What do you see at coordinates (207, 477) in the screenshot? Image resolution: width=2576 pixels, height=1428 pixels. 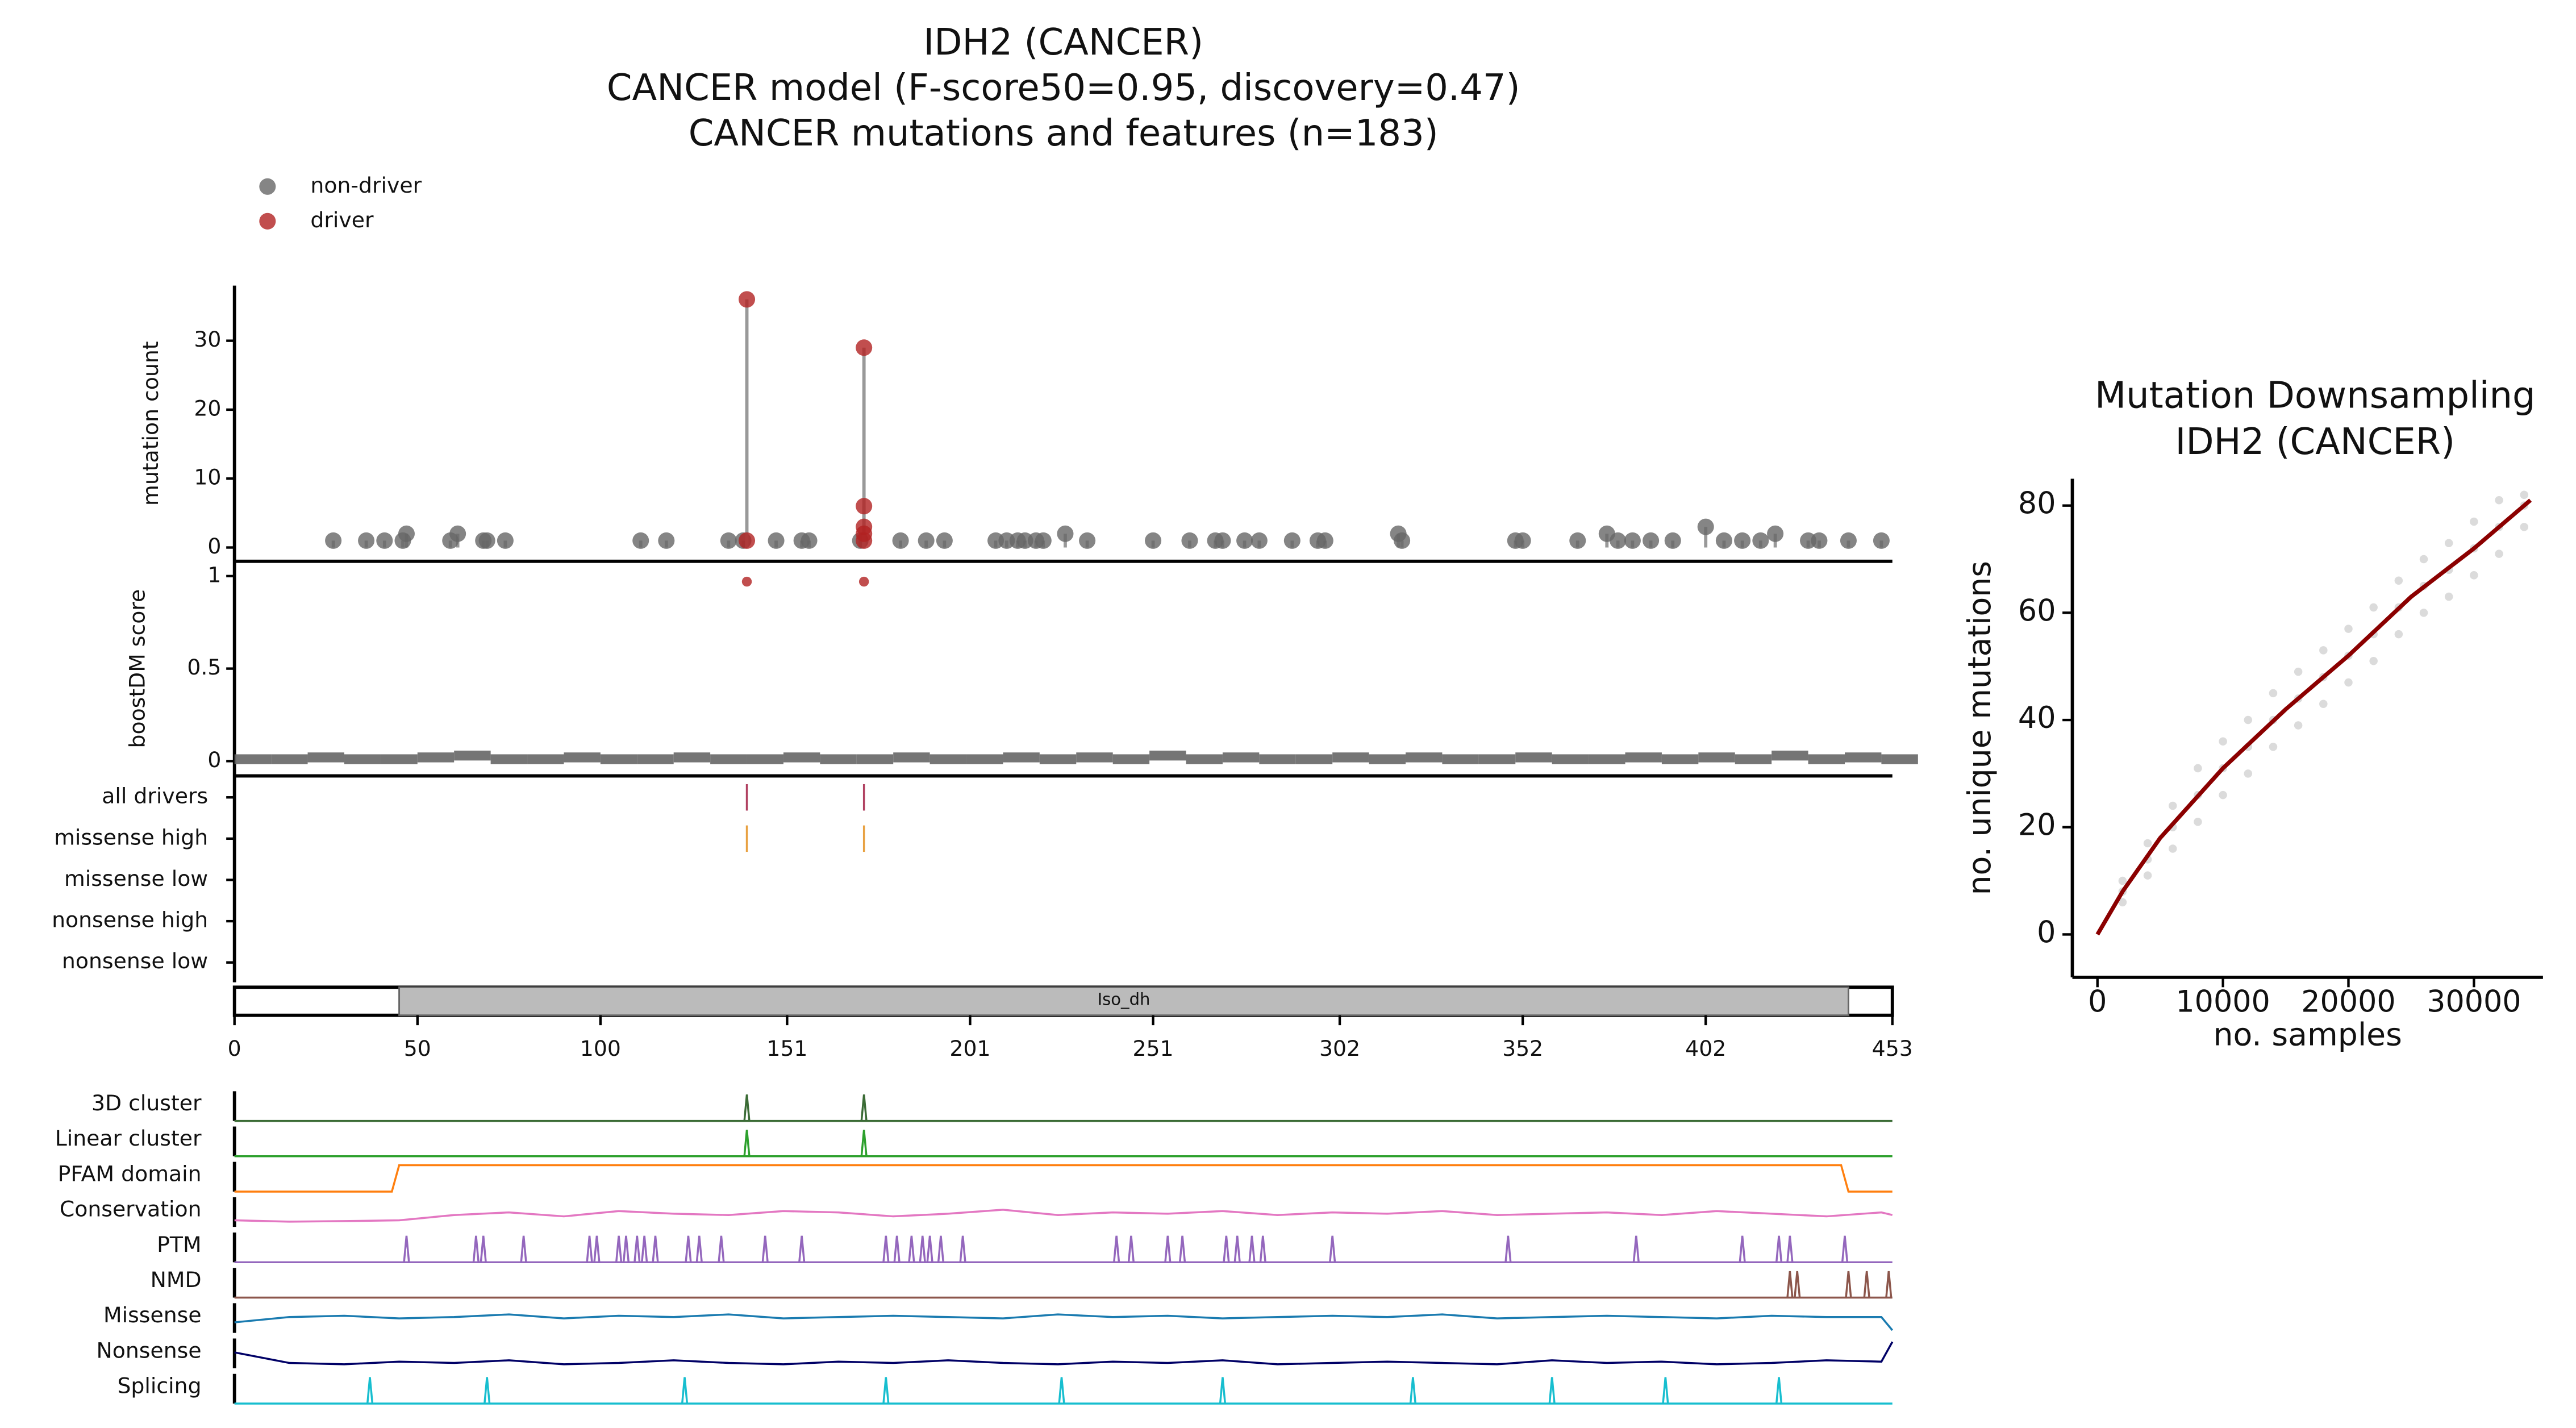 I see `y-tick-label: 10` at bounding box center [207, 477].